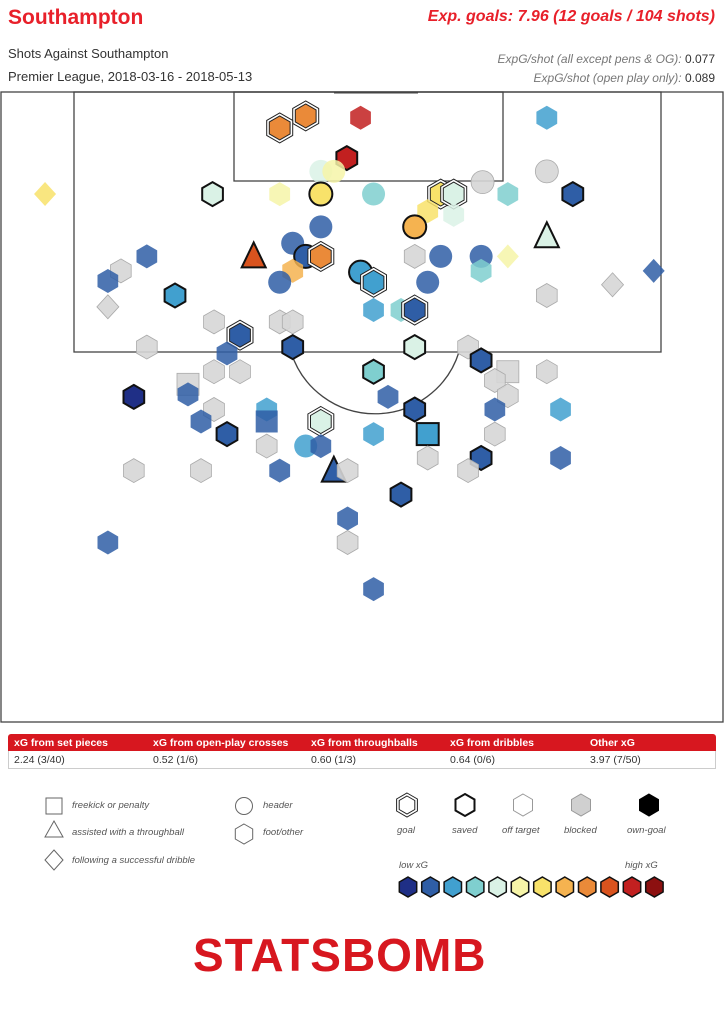 The width and height of the screenshot is (725, 1024). I want to click on xg-color-scale, so click(531, 887).